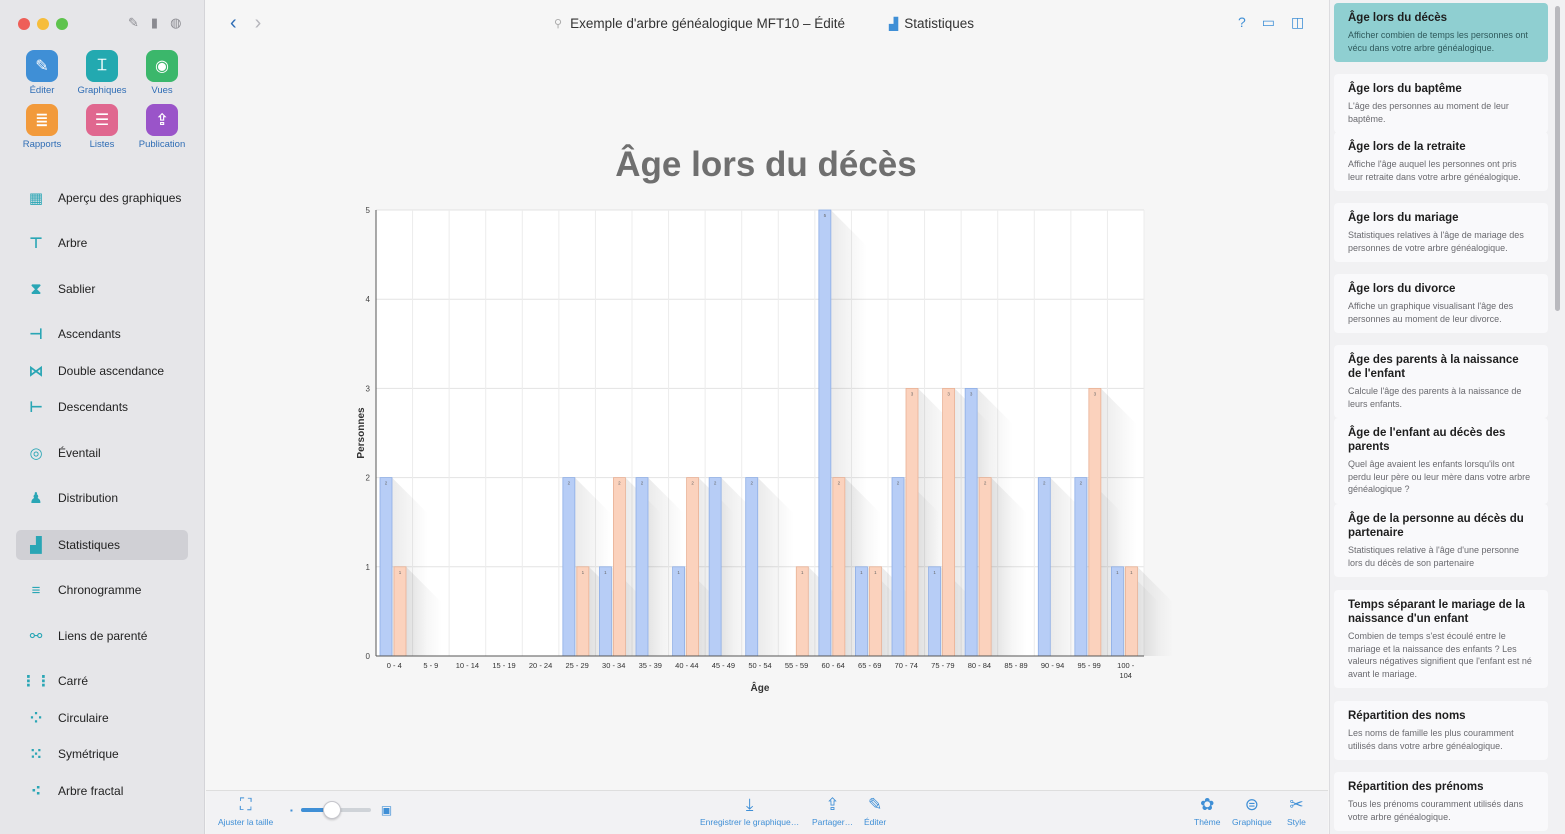 The width and height of the screenshot is (1565, 834). What do you see at coordinates (102, 289) in the screenshot?
I see `sidebar-item-hourglass: ⧗ Sablier` at bounding box center [102, 289].